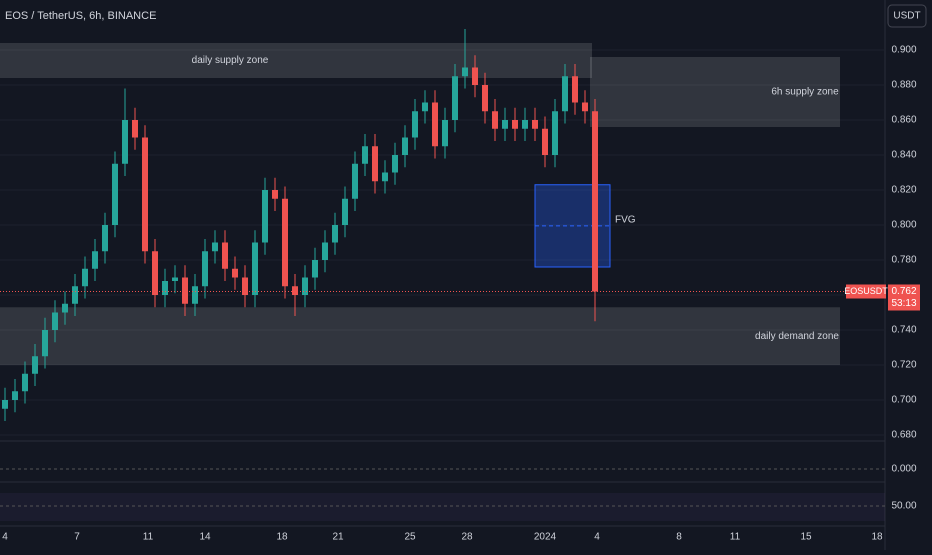  What do you see at coordinates (545, 537) in the screenshot?
I see `x-tick-label: 2024` at bounding box center [545, 537].